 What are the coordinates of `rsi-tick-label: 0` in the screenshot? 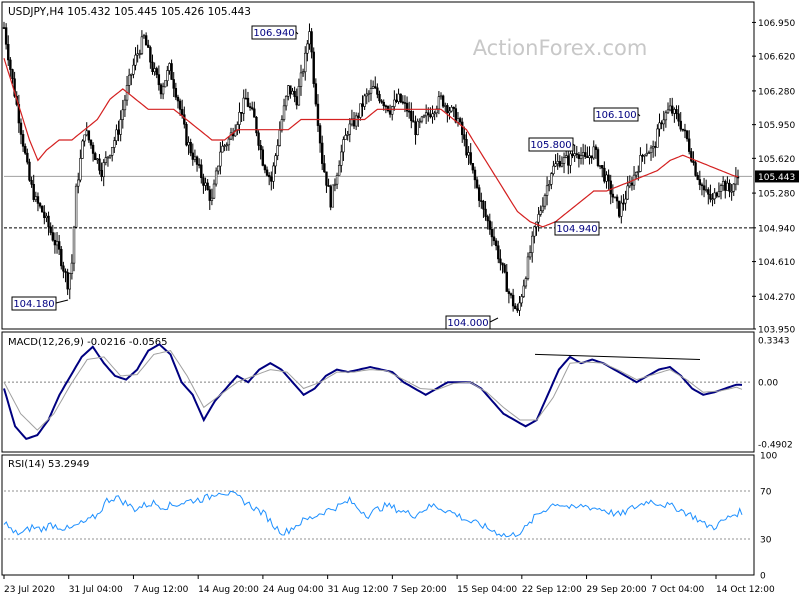 It's located at (763, 577).